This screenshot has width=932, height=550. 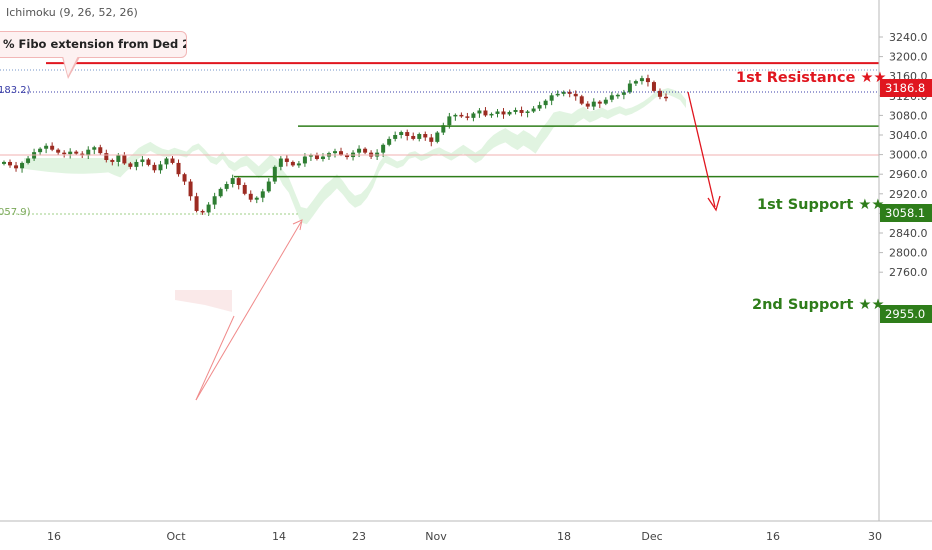 I want to click on x-tick-label: Nov, so click(x=436, y=536).